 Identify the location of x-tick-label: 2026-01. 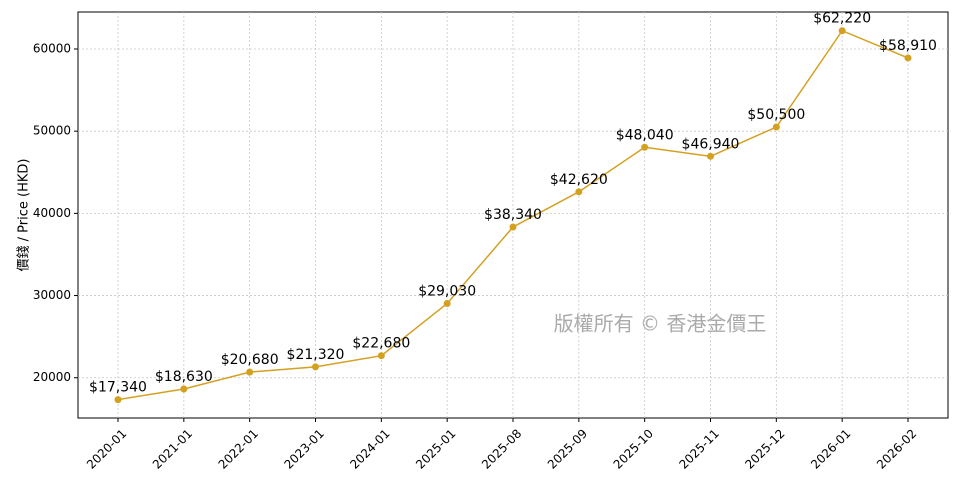
(830, 448).